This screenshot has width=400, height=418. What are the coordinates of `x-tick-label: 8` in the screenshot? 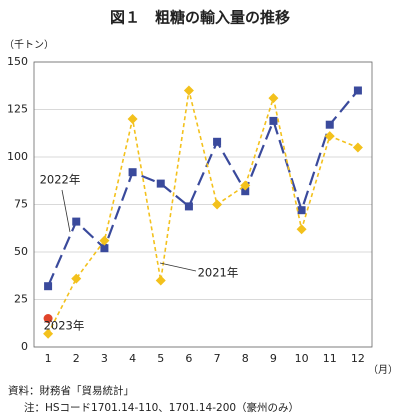 It's located at (245, 358).